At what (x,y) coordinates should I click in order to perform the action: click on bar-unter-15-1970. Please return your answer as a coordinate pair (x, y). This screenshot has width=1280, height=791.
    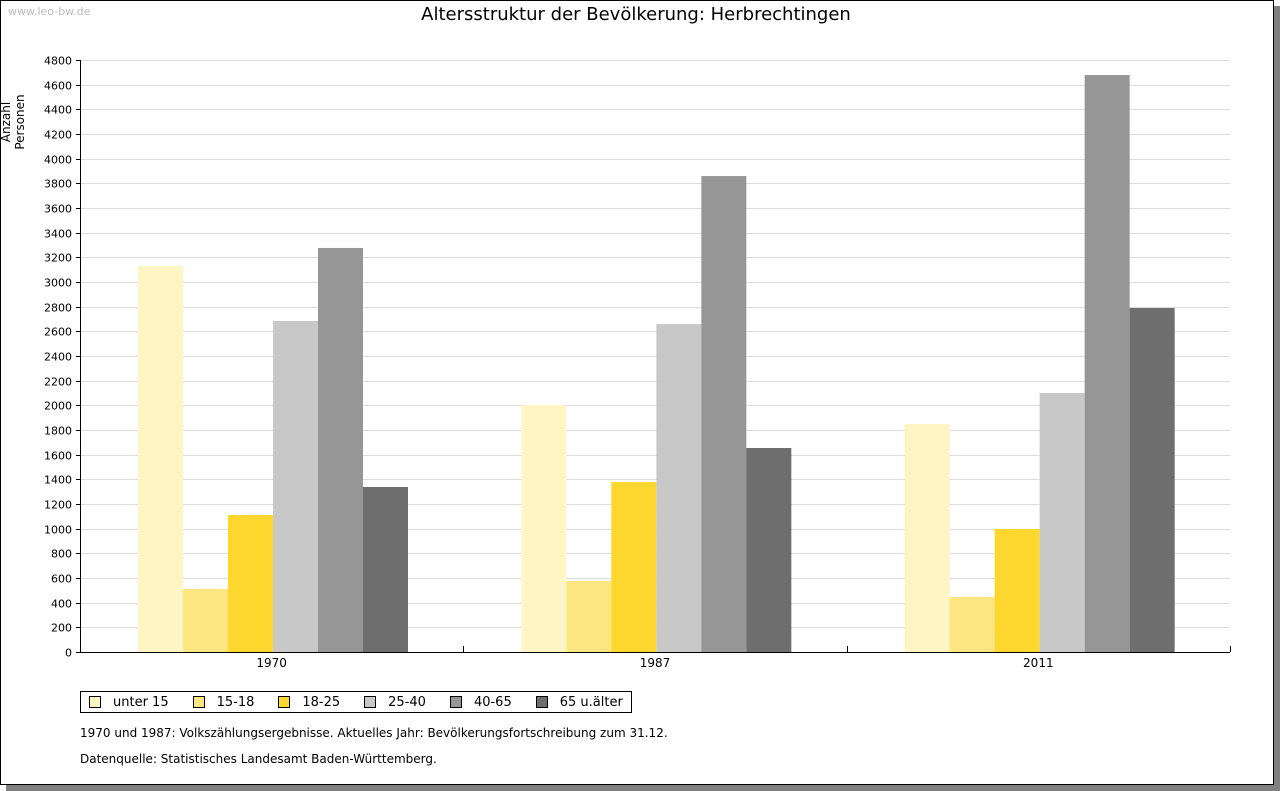
    Looking at the image, I should click on (160, 458).